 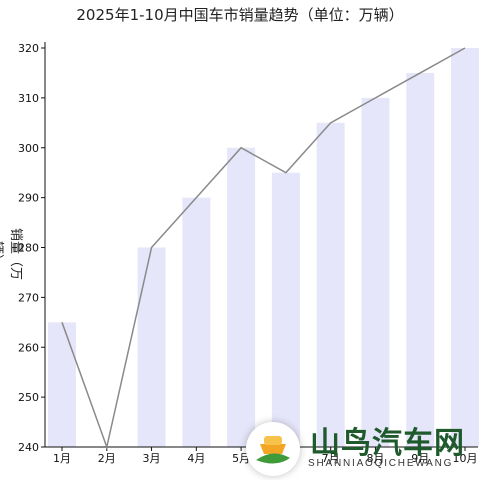 What do you see at coordinates (28, 48) in the screenshot?
I see `y-tick-label-320: 320` at bounding box center [28, 48].